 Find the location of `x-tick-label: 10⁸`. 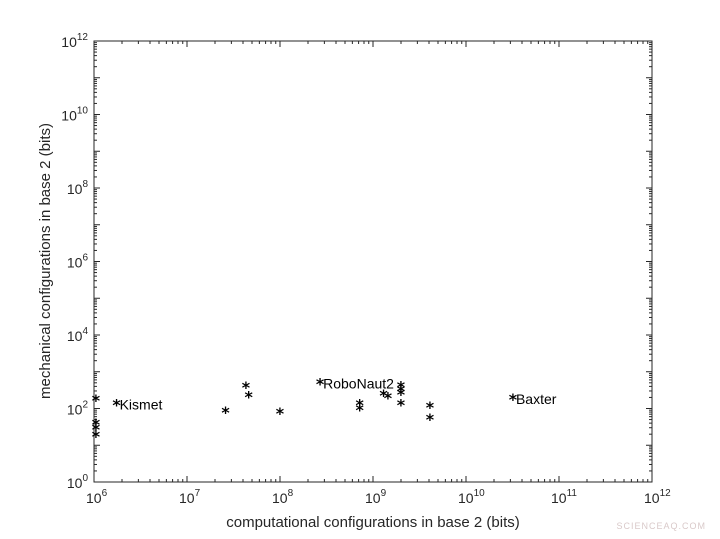

x-tick-label: 10⁸ is located at coordinates (283, 497).